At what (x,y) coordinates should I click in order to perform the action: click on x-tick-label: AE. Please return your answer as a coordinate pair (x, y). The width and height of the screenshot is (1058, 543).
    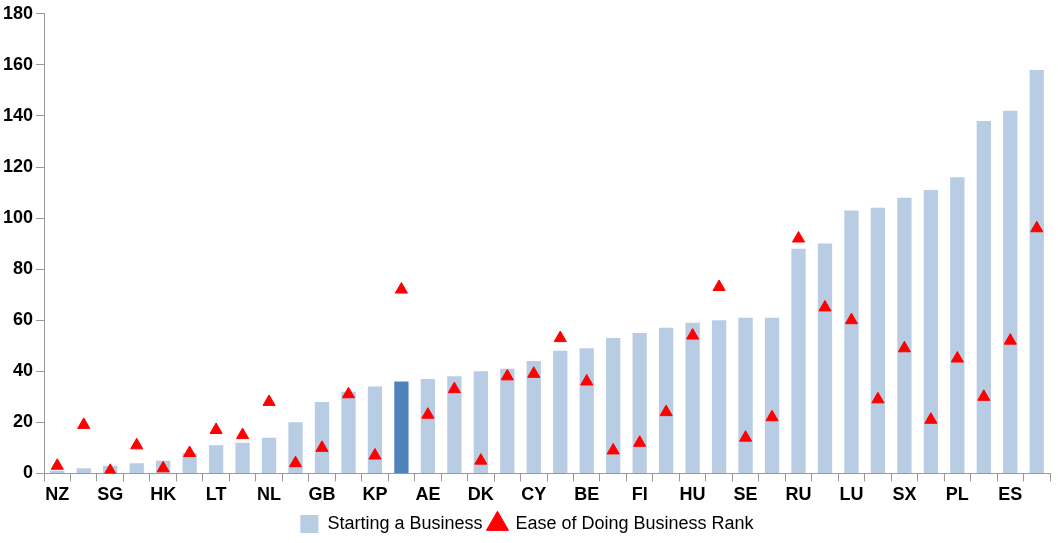
    Looking at the image, I should click on (428, 494).